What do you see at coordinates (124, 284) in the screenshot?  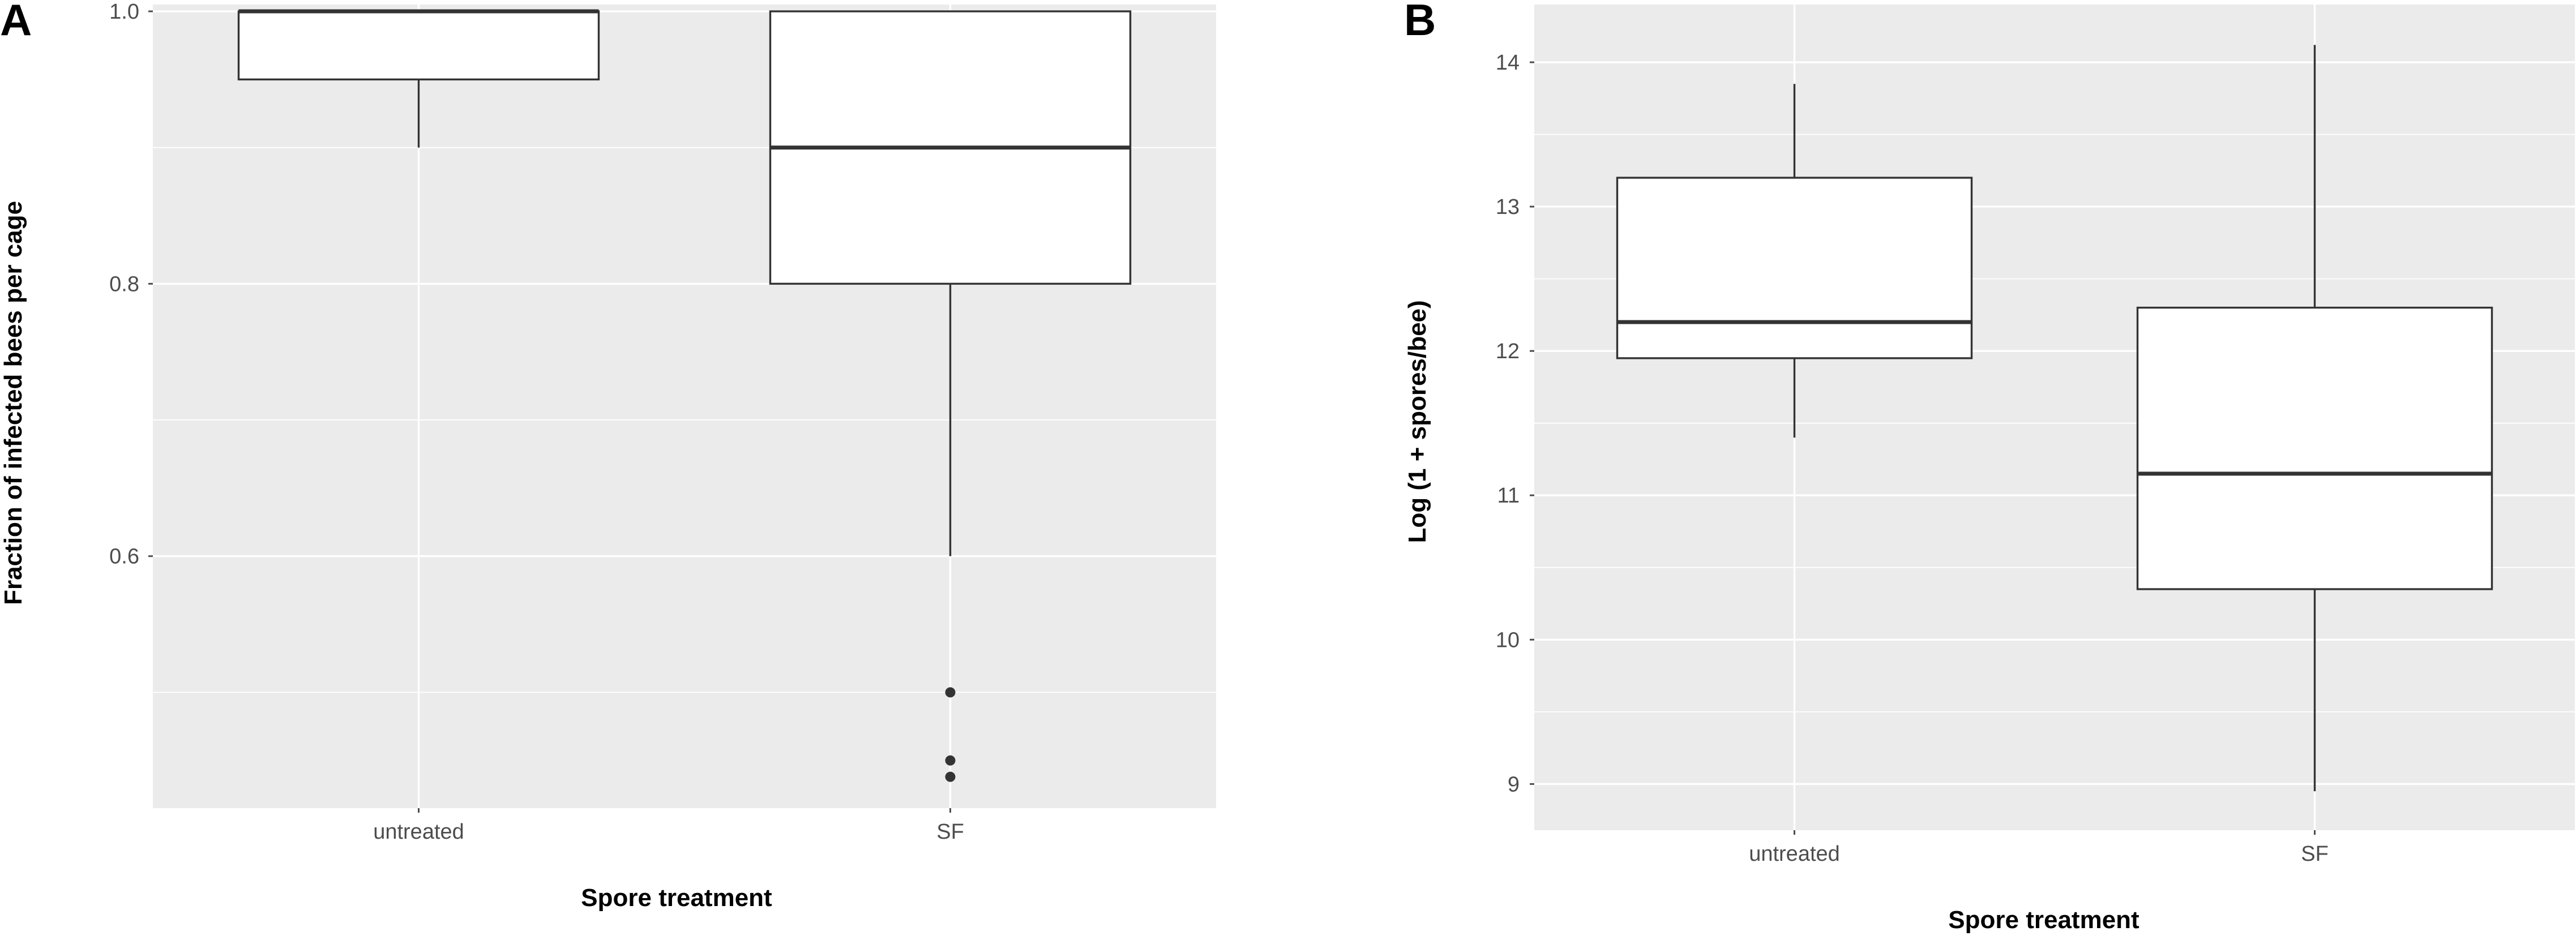 I see `panel-a-y-tick-label: 0.8` at bounding box center [124, 284].